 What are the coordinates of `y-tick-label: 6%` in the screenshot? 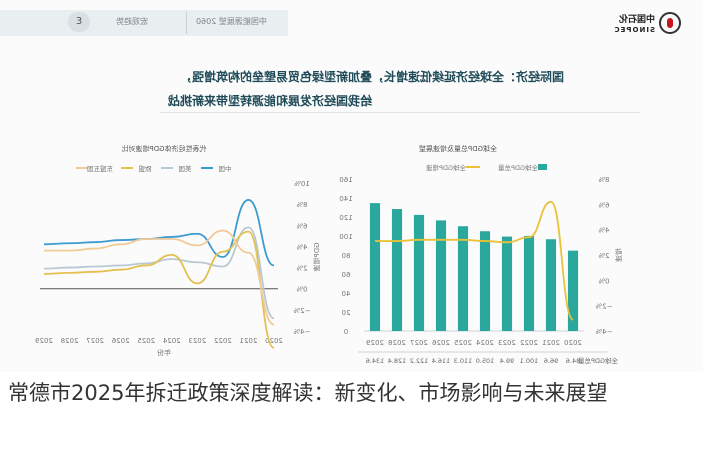 It's located at (301, 226).